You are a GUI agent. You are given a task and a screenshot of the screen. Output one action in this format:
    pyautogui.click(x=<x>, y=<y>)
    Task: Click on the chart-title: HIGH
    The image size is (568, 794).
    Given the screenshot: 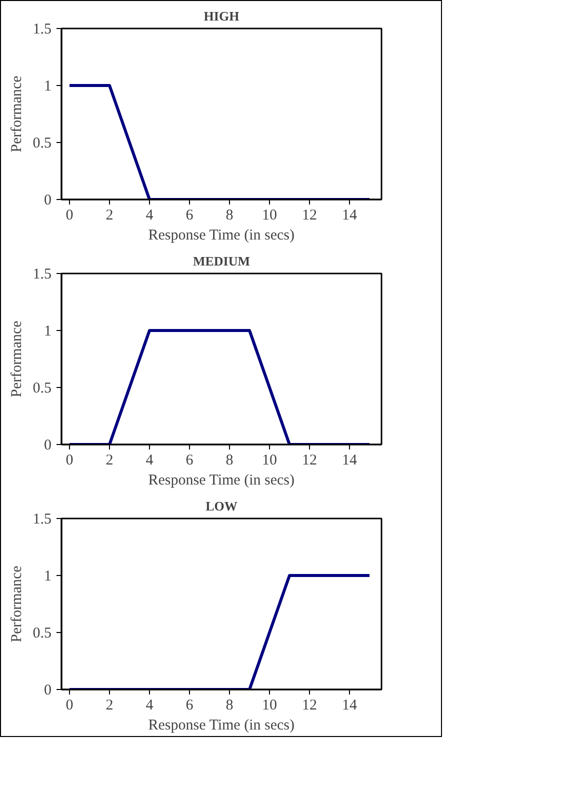 What is the action you would take?
    pyautogui.click(x=222, y=16)
    